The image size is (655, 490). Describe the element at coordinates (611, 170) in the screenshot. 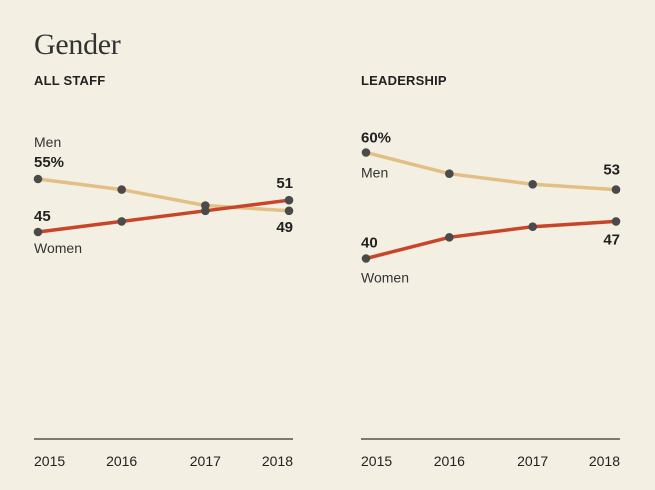

I see `end-value-men: 53` at that location.